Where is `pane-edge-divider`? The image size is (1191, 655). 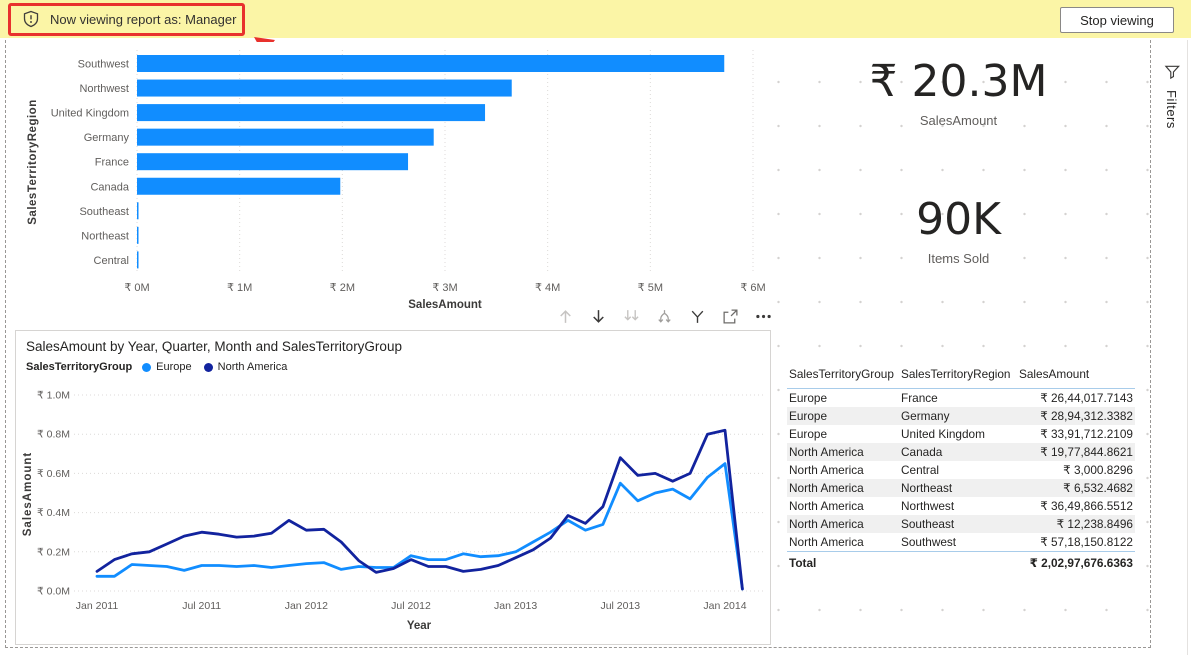
pane-edge-divider is located at coordinates (1187, 347).